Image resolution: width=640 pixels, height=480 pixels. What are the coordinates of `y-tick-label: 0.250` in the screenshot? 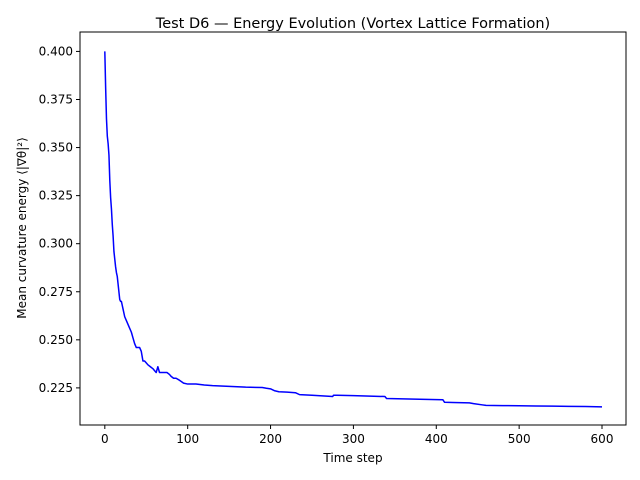 It's located at (56, 340).